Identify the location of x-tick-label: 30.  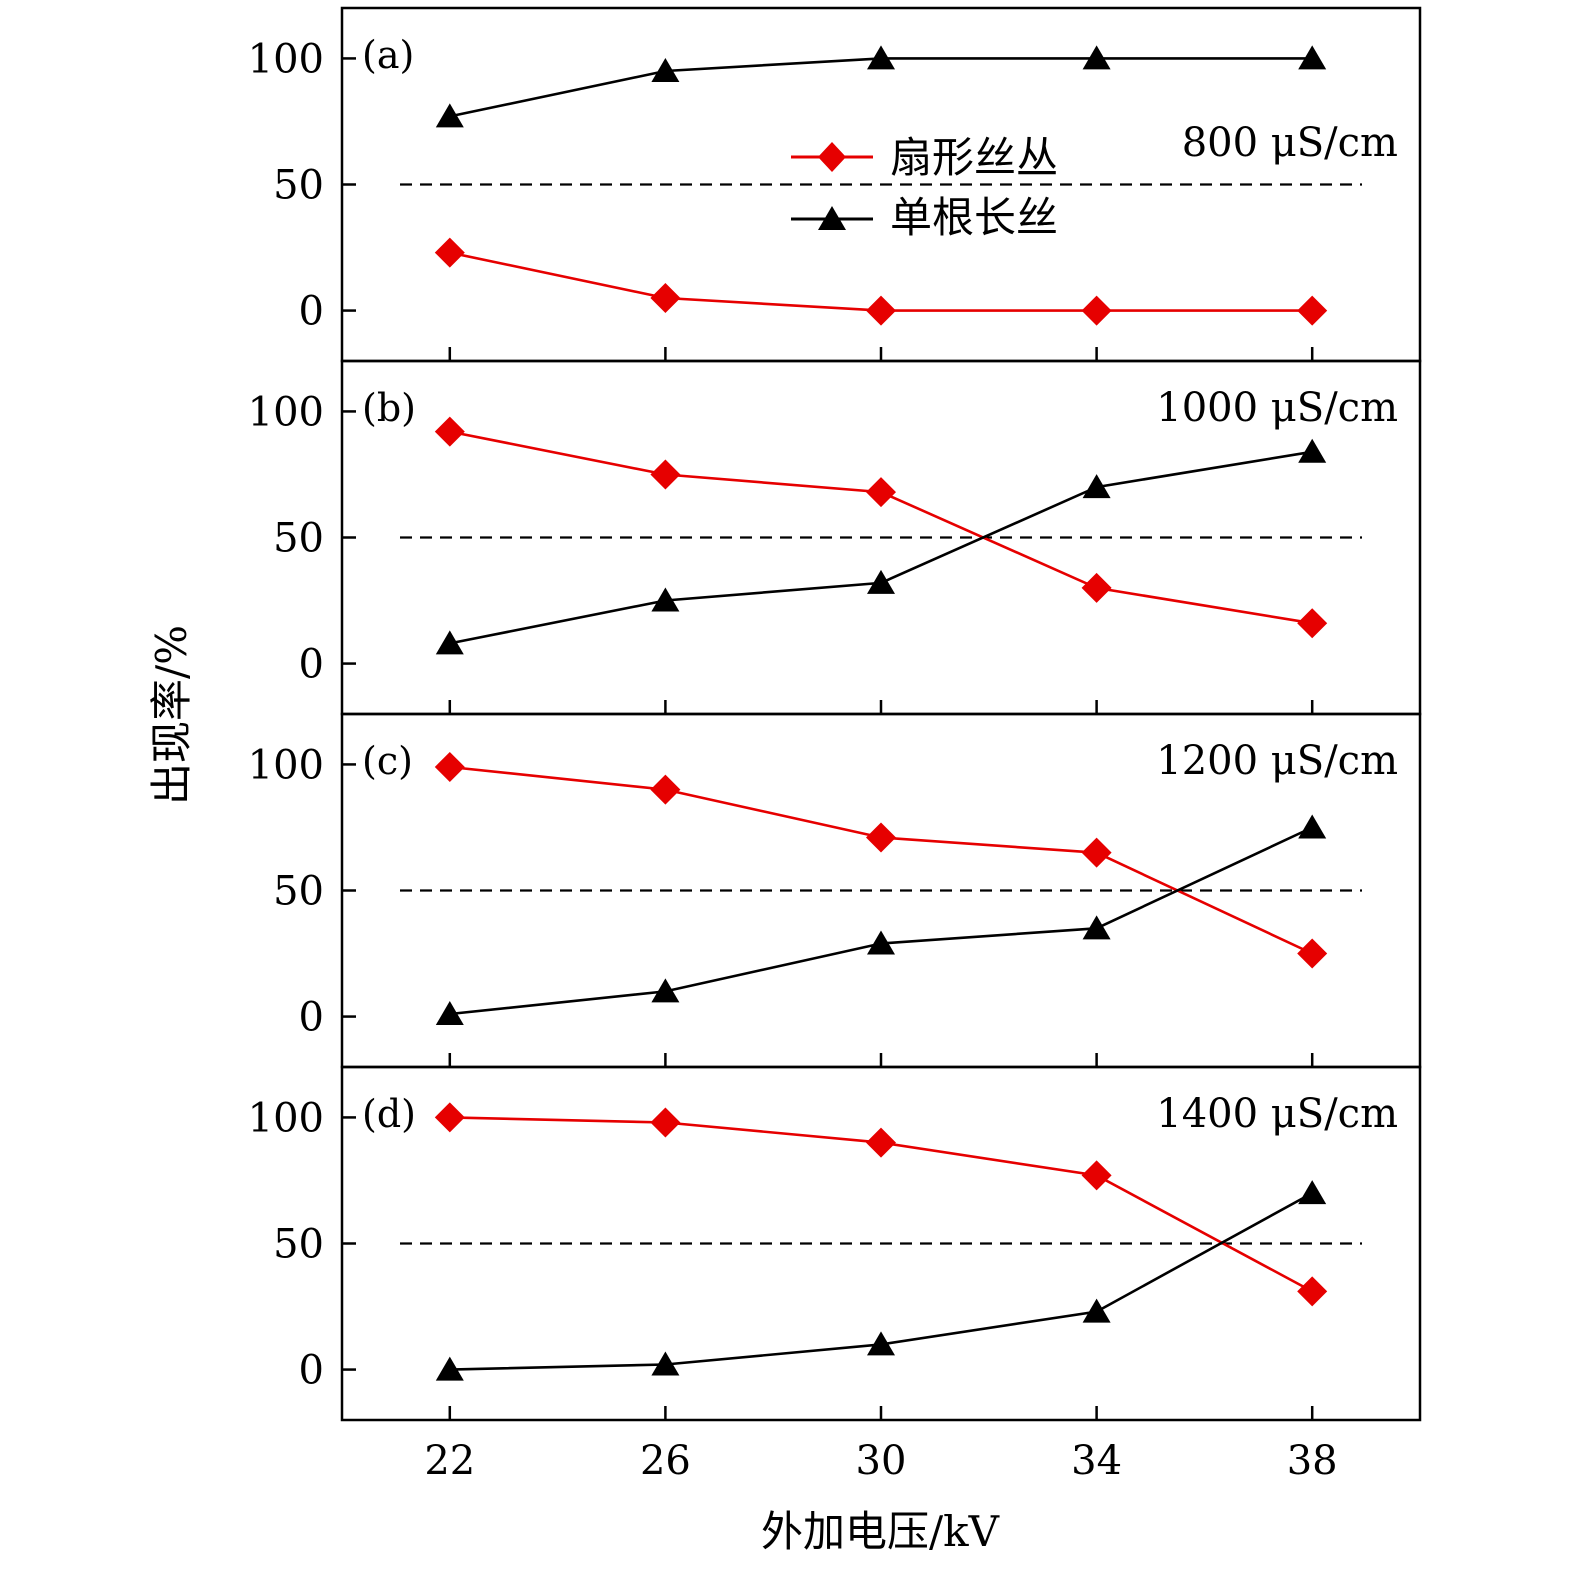
(881, 1461).